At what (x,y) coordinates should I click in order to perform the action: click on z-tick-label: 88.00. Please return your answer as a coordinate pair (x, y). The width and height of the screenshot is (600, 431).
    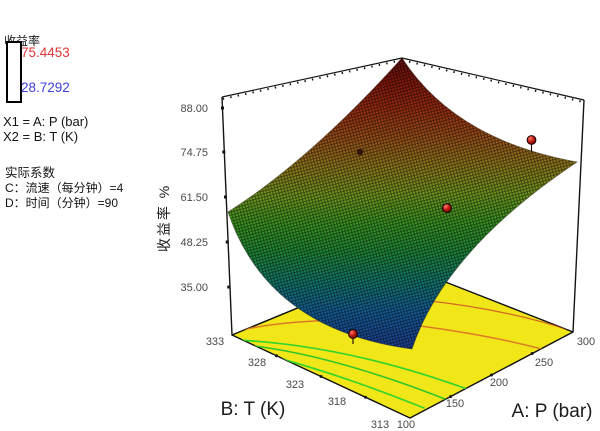
    Looking at the image, I should click on (194, 109).